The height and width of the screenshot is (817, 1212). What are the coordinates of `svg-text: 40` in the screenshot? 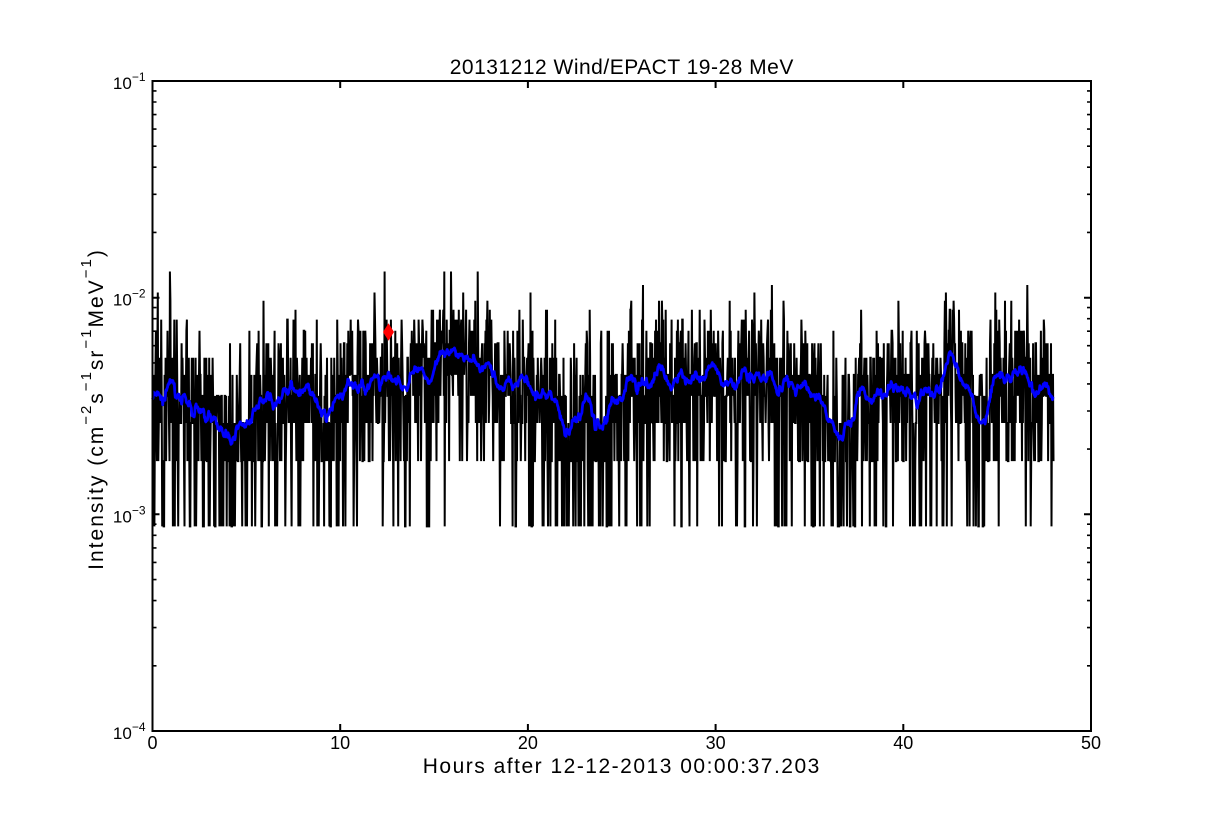 It's located at (903, 743).